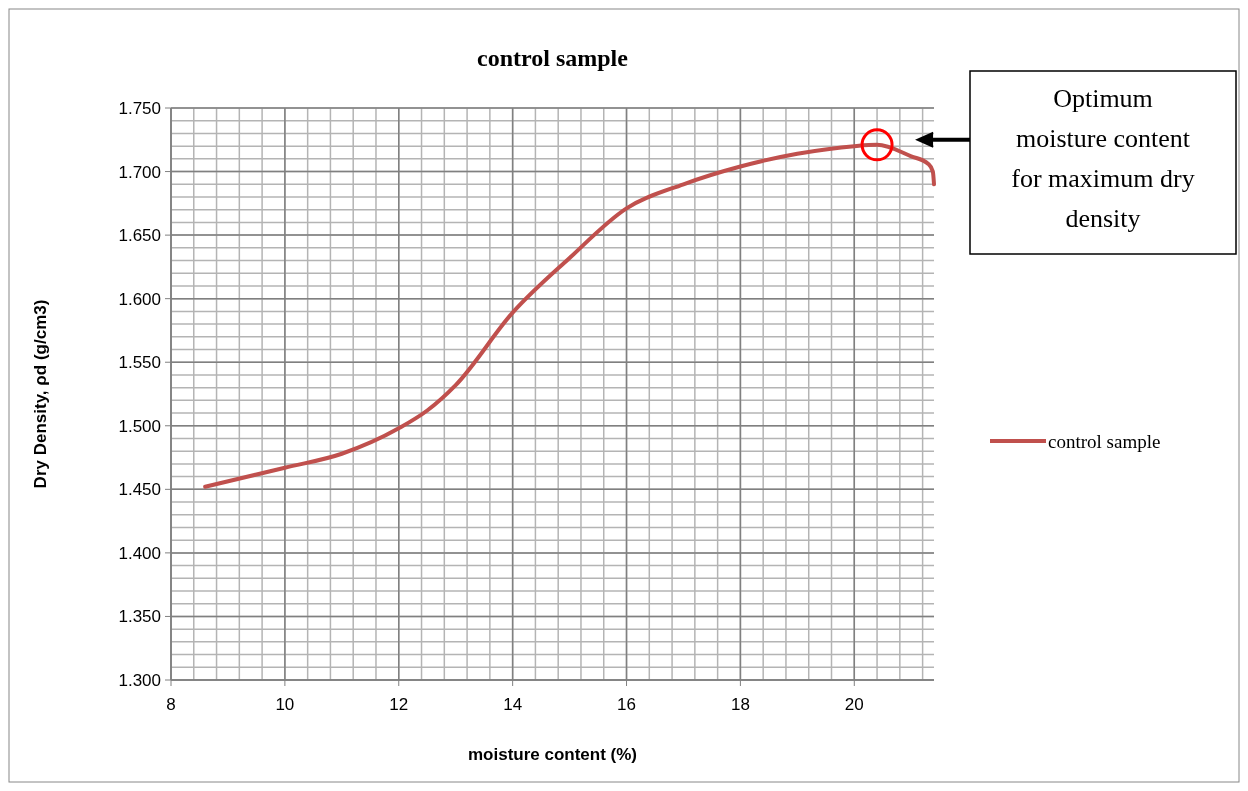 The image size is (1248, 791). Describe the element at coordinates (139, 490) in the screenshot. I see `y-tick-label: 1.450` at that location.